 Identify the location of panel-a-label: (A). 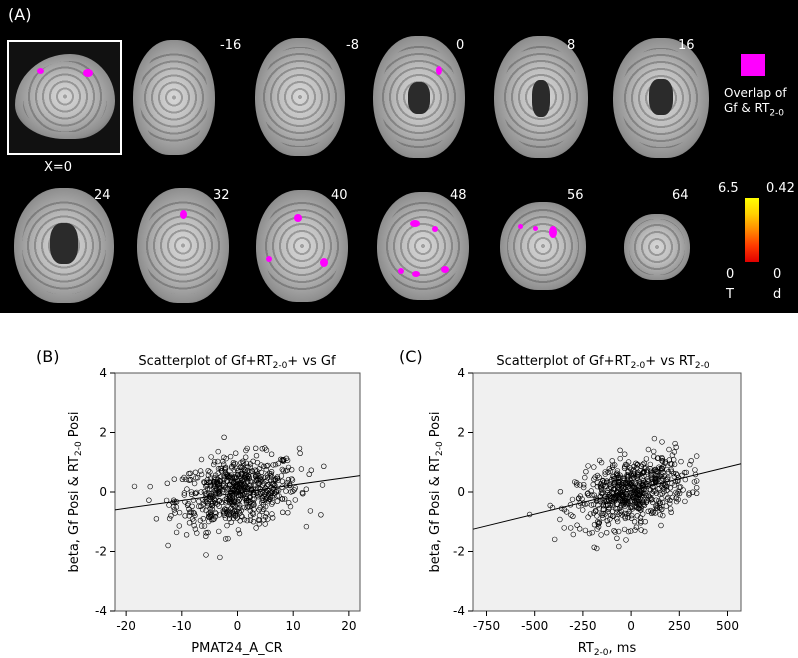
(20, 14).